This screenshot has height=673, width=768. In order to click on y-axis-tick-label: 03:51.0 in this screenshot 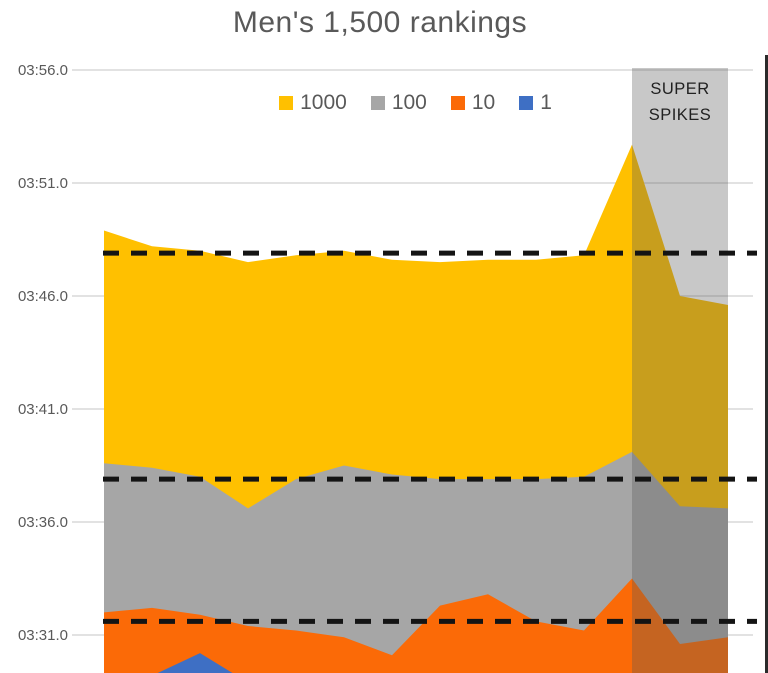, I will do `click(43, 183)`.